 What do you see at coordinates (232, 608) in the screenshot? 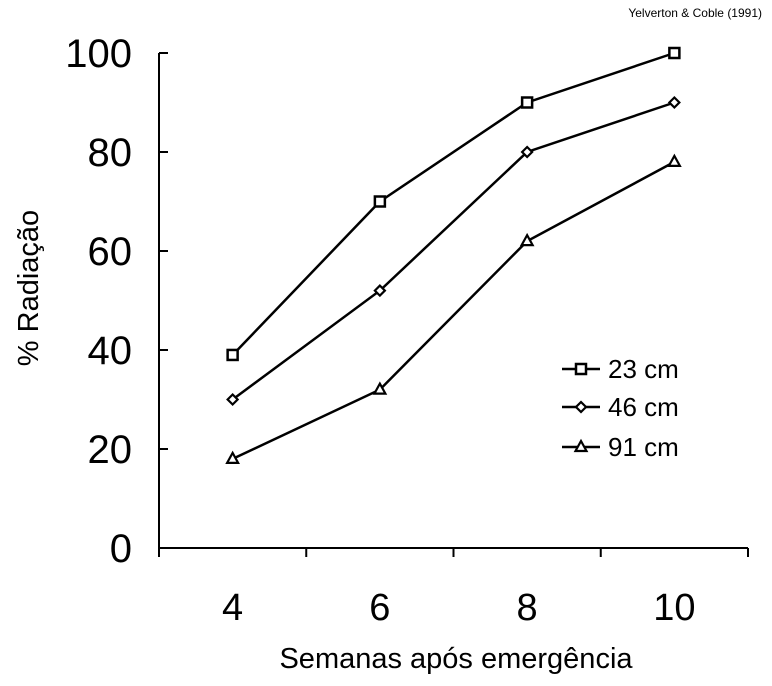
I see `x-tick-label: 4` at bounding box center [232, 608].